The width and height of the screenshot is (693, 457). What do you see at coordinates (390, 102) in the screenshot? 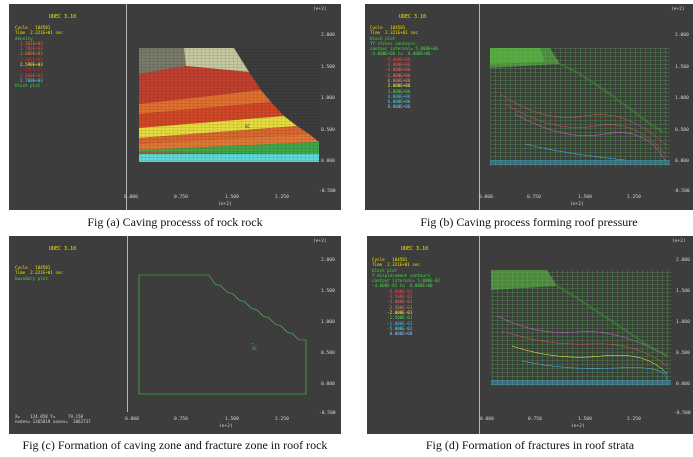
I see `legend-line: 6.000E+06` at bounding box center [390, 102].